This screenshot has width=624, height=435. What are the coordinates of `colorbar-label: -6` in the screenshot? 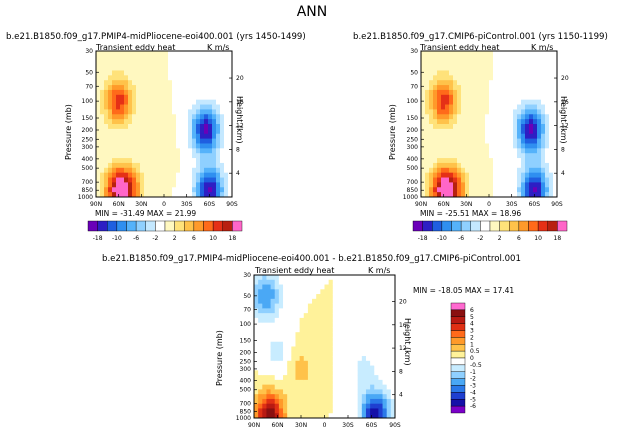 It's located at (136, 238).